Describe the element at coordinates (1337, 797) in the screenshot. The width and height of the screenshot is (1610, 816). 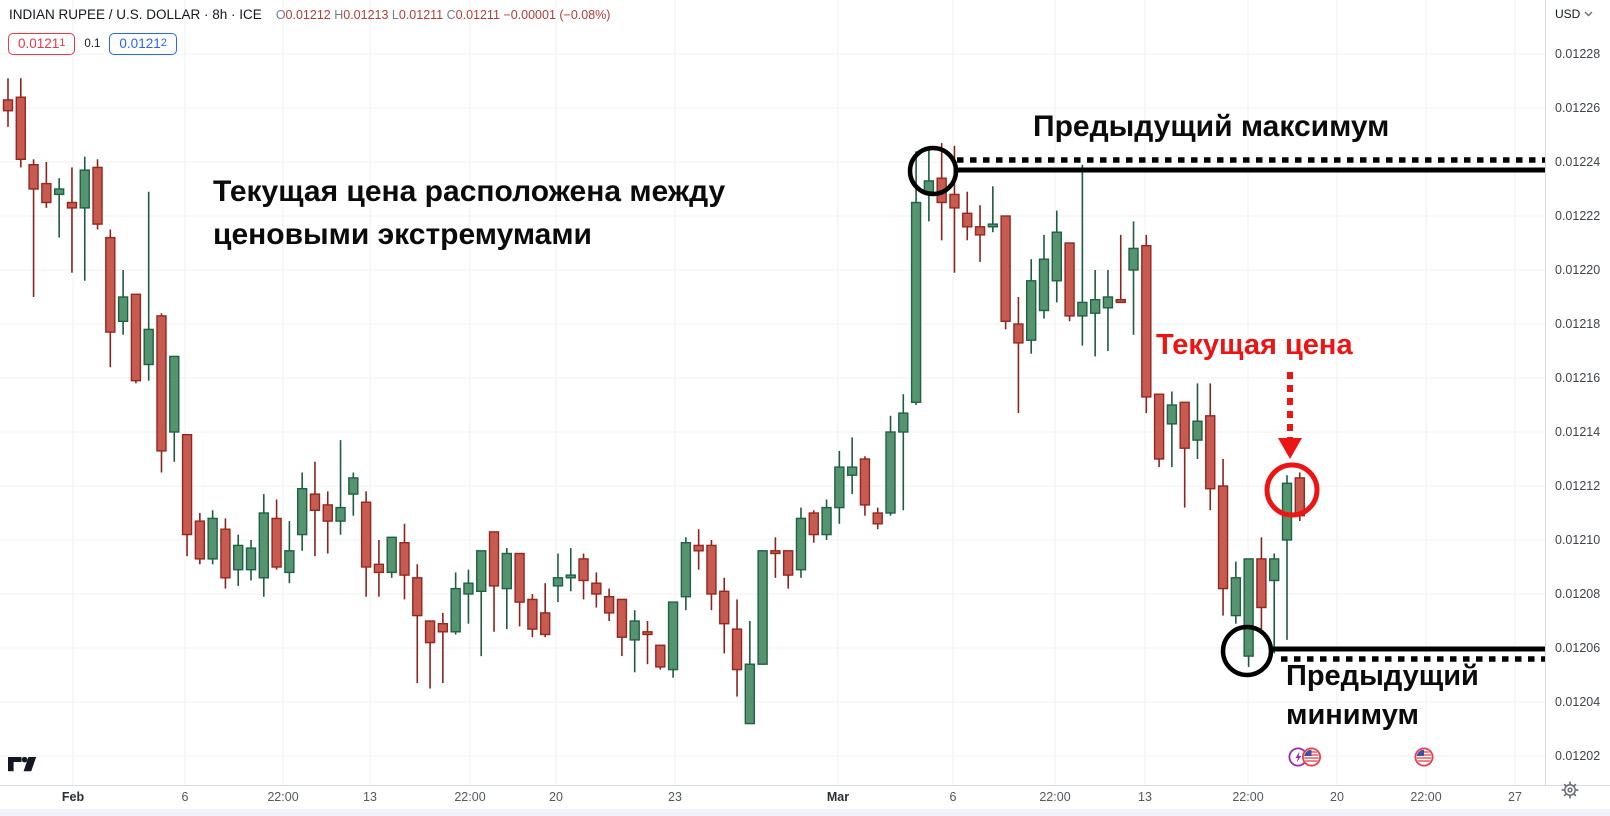
I see `time-tick-label: 20` at that location.